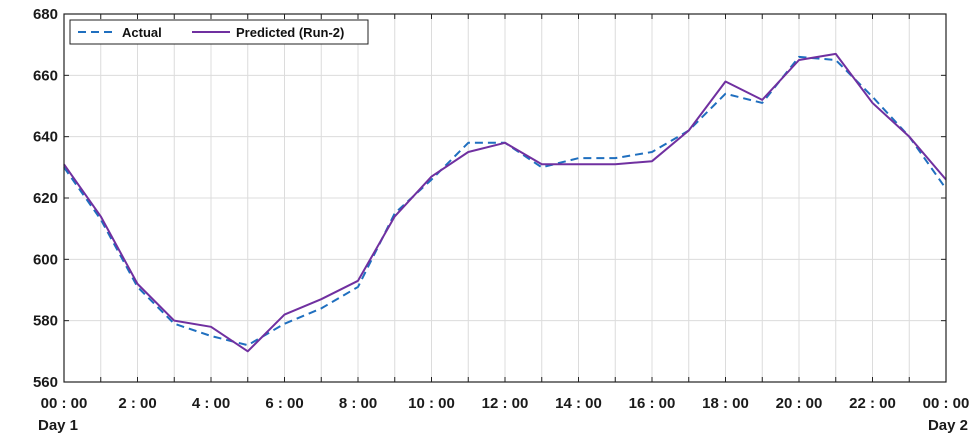  Describe the element at coordinates (652, 403) in the screenshot. I see `x-tick-label: 16 : 00` at that location.